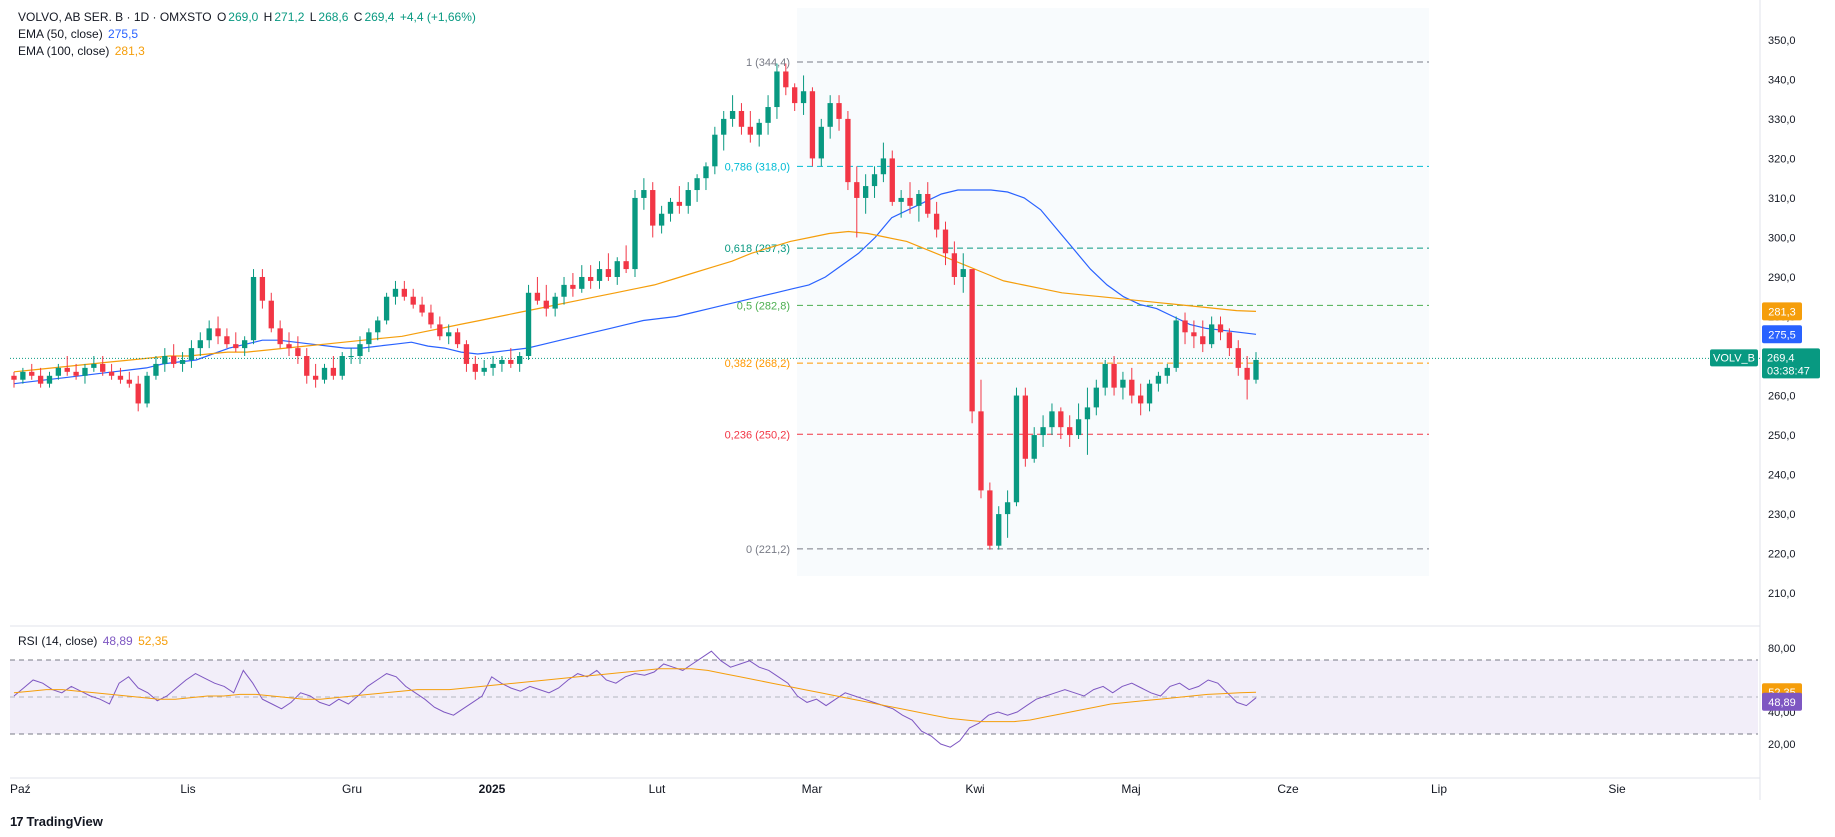  Describe the element at coordinates (1782, 649) in the screenshot. I see `rsi-axis-tick: 80,00` at that location.